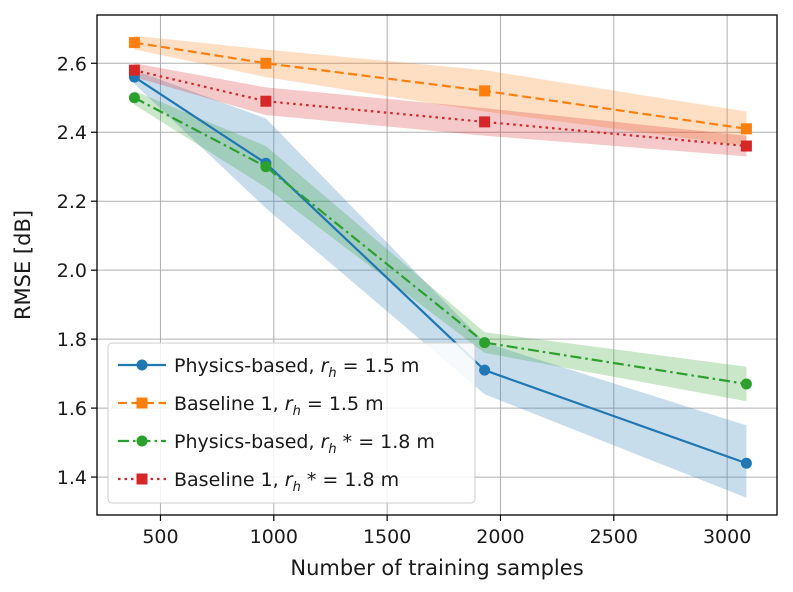 Image resolution: width=793 pixels, height=592 pixels. Describe the element at coordinates (72, 64) in the screenshot. I see `y-tick-label: 2.6` at that location.